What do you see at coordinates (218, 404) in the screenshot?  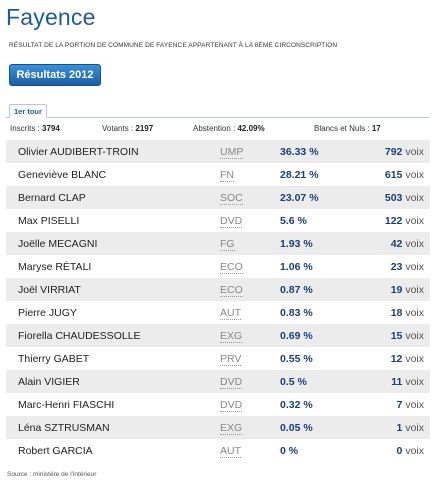 I see `candidate-row: Marc-Henri FIASCHI DVD 0.32 % 7 voix` at bounding box center [218, 404].